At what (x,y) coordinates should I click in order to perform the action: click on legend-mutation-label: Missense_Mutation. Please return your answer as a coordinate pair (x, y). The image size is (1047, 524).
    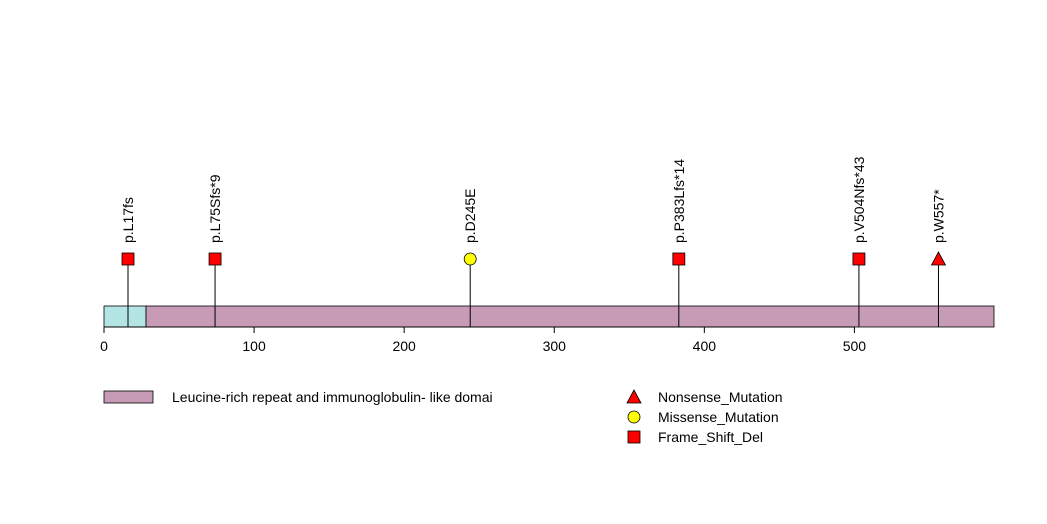
    Looking at the image, I should click on (718, 417).